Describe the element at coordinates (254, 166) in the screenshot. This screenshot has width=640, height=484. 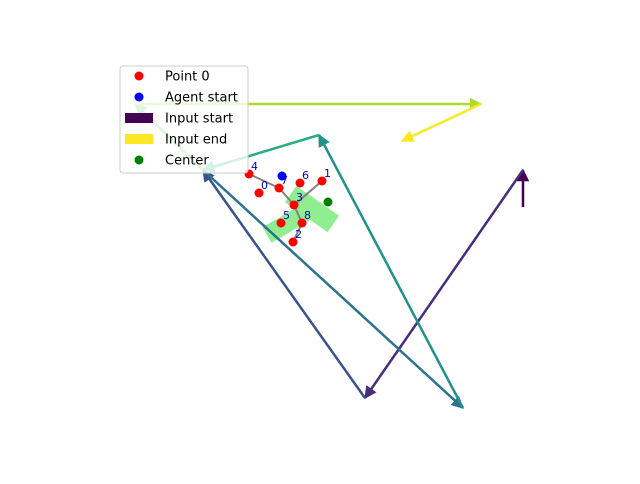
I see `point-label-4: 4` at that location.